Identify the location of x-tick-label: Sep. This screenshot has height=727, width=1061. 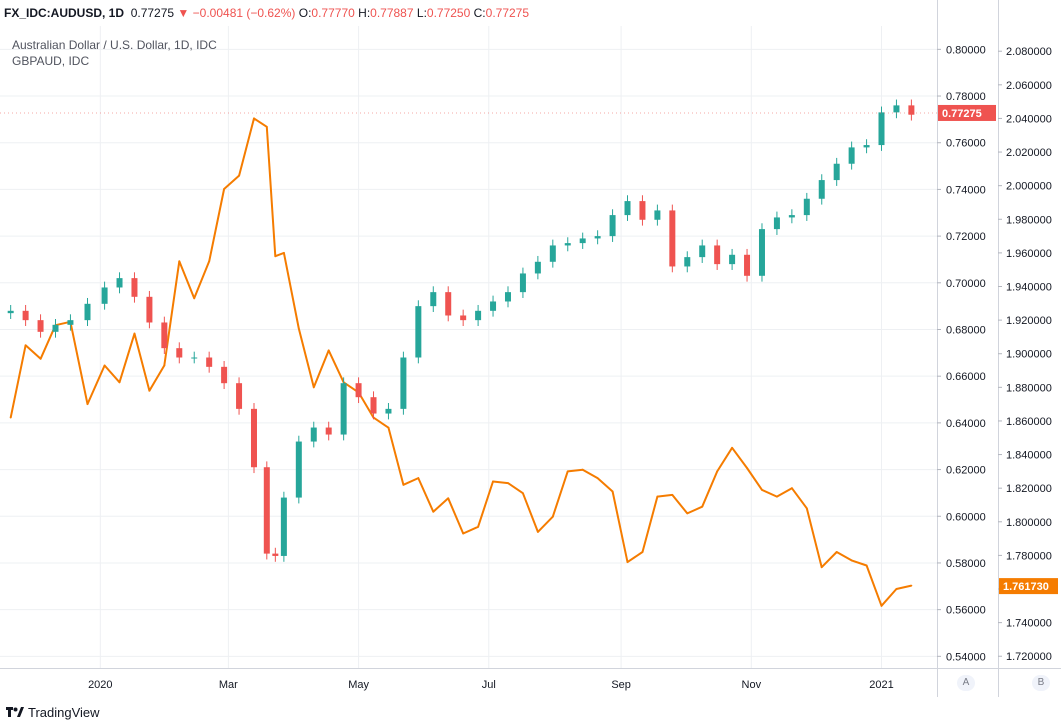
(621, 685).